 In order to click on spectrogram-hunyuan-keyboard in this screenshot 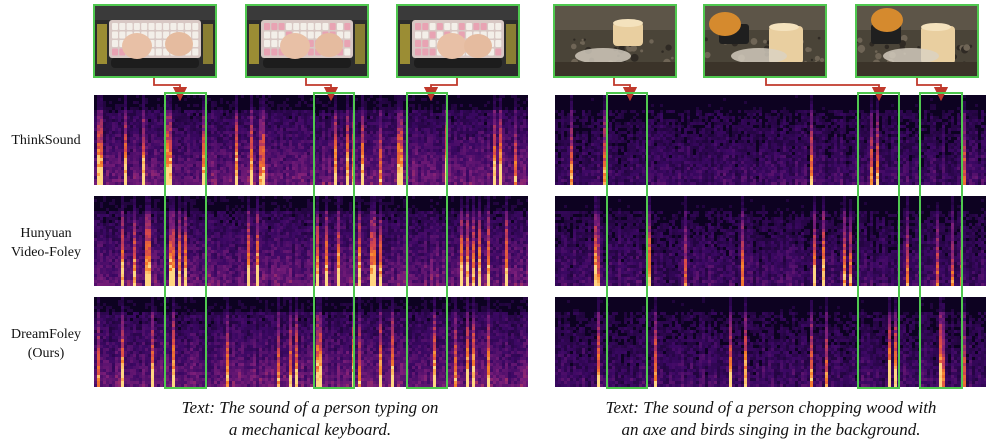, I will do `click(311, 241)`.